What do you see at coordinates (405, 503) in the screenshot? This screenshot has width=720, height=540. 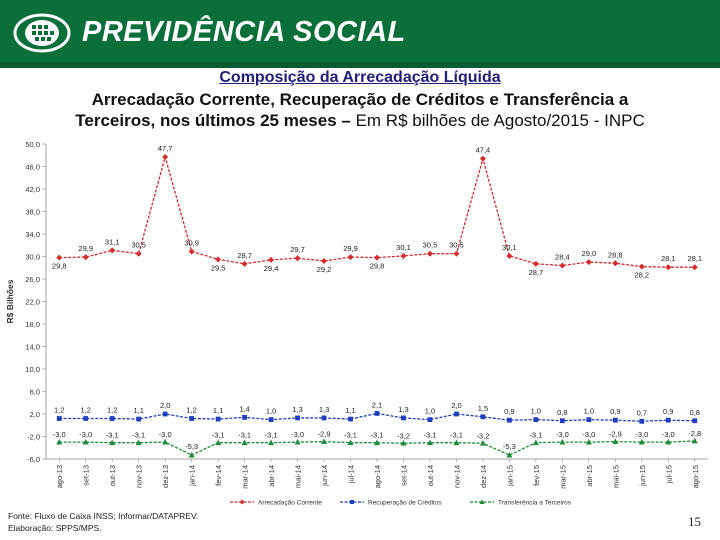 I see `legend-label: Recuperação de Créditos` at bounding box center [405, 503].